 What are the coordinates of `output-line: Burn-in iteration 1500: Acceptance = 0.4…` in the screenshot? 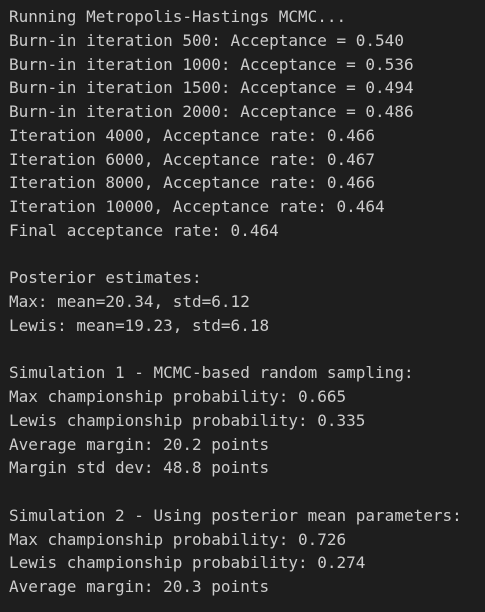 It's located at (211, 88).